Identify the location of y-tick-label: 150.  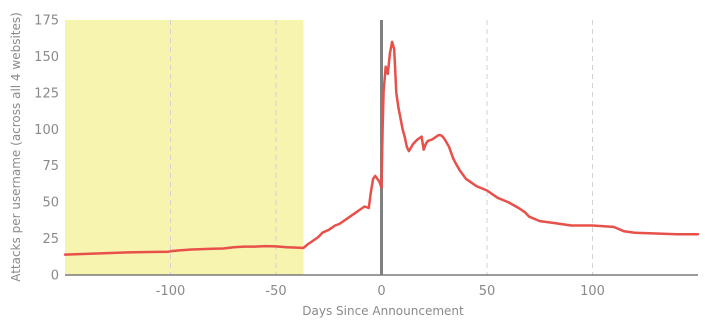
(46, 57).